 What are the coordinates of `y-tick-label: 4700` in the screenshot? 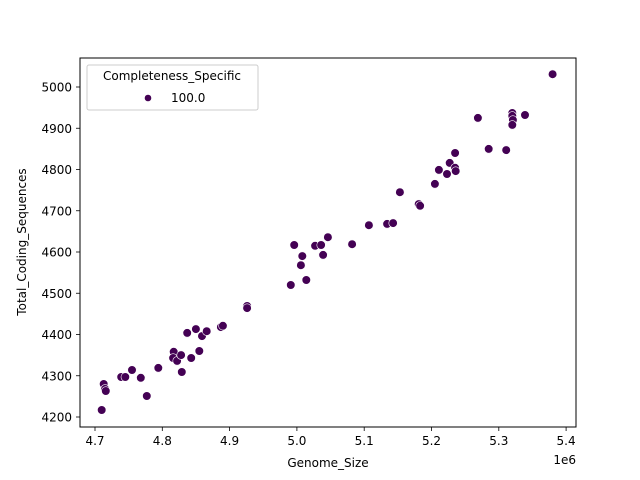 It's located at (56, 211).